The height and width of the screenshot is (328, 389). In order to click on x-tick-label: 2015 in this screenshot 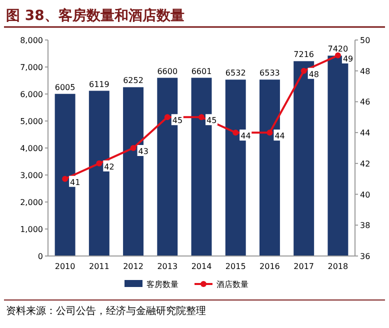, I will do `click(235, 266)`.